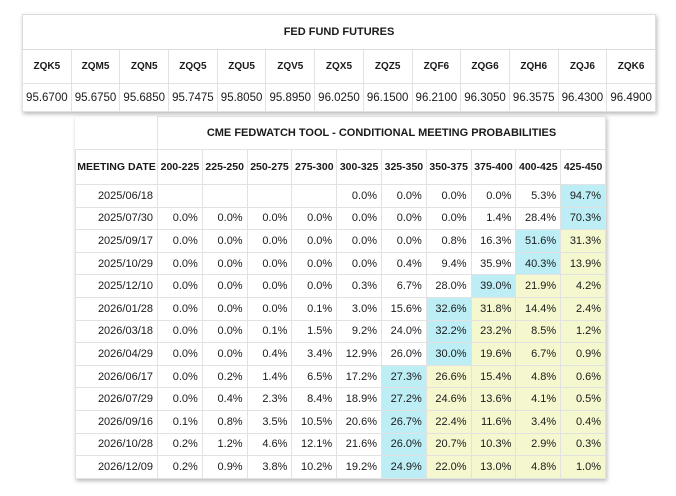 This screenshot has width=676, height=496. What do you see at coordinates (314, 467) in the screenshot?
I see `probability-cell: 10.2%` at bounding box center [314, 467].